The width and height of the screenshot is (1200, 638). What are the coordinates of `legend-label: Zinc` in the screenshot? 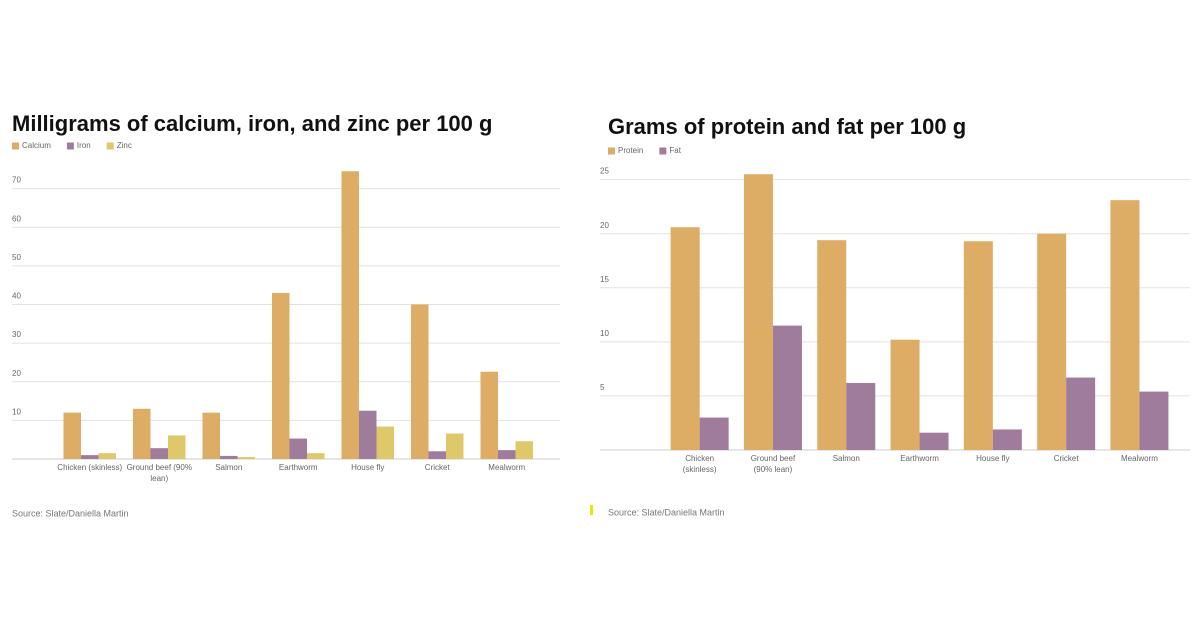 It's located at (124, 145).